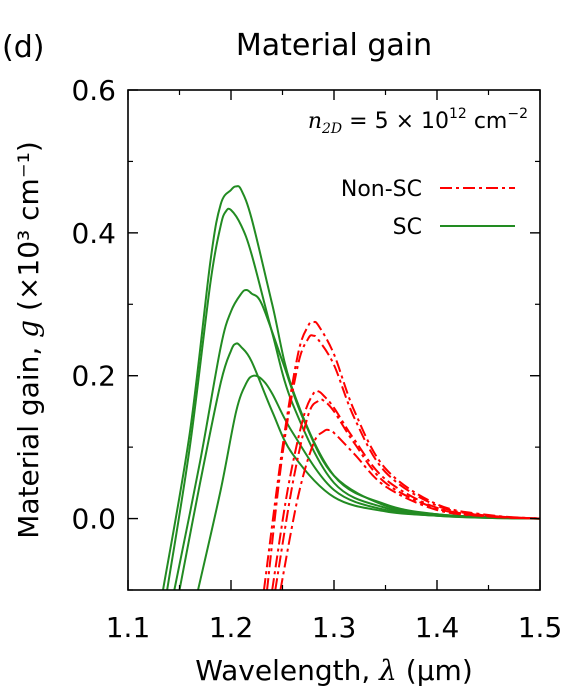 This screenshot has width=586, height=699. Describe the element at coordinates (418, 121) in the screenshot. I see `density-annotation: n2D = 5 × 1012 cm−2` at that location.